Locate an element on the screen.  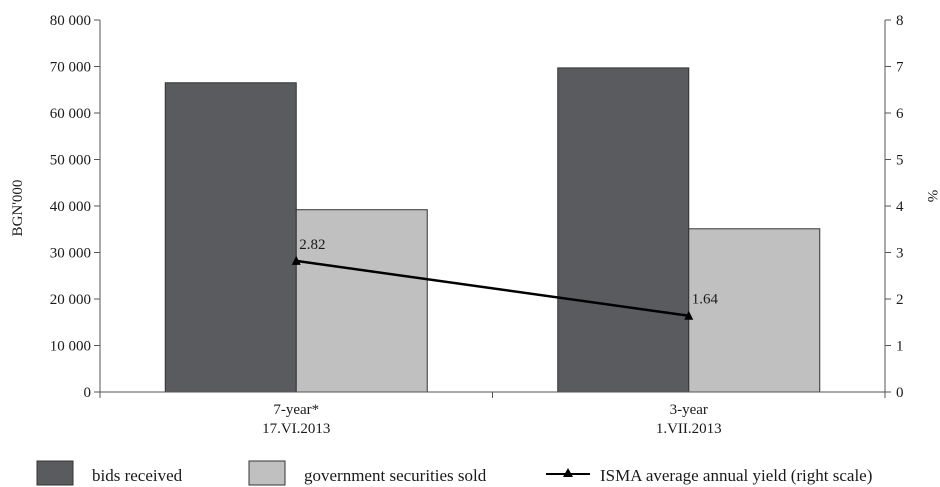
x-tick-label: 17.VI.2013 is located at coordinates (296, 429).